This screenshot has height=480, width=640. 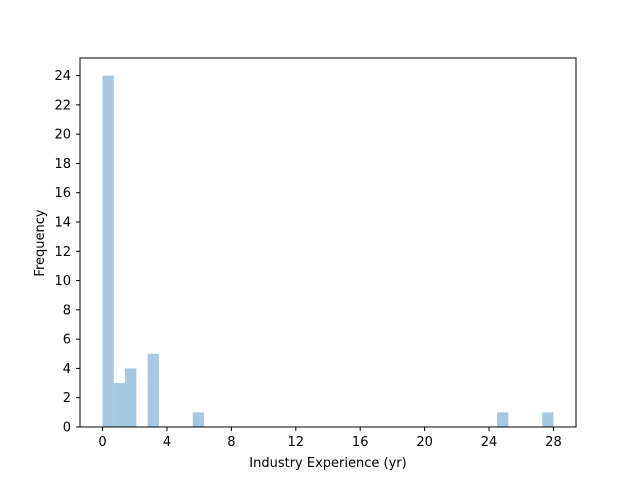 What do you see at coordinates (296, 442) in the screenshot?
I see `x-tick-label: 12` at bounding box center [296, 442].